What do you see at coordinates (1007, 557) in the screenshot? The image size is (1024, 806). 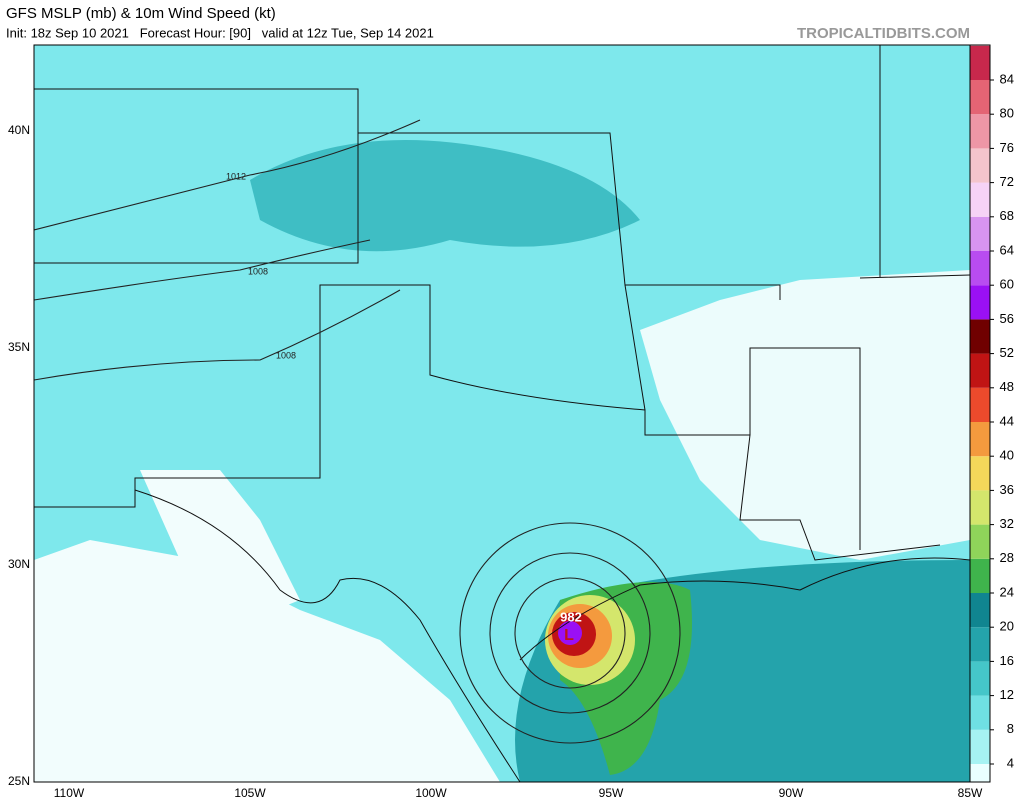 I see `colorbar-label: 28` at bounding box center [1007, 557].